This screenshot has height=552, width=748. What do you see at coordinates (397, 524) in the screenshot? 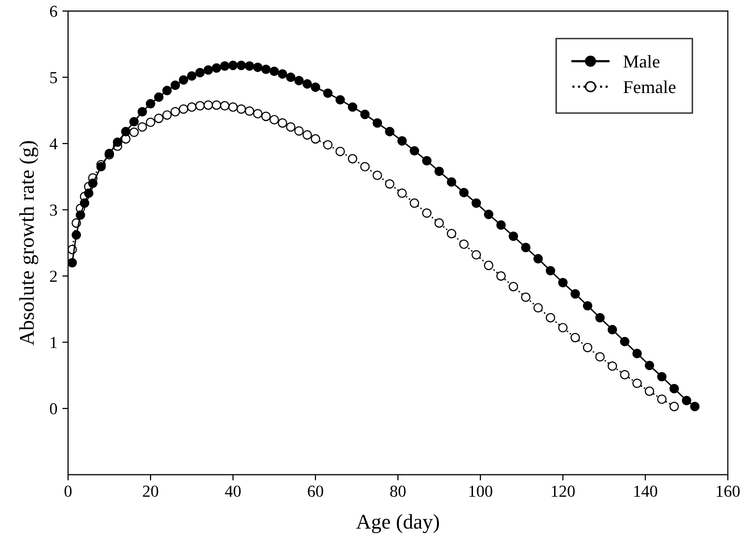
I see `x-axis-title: Age (day)` at bounding box center [397, 524].